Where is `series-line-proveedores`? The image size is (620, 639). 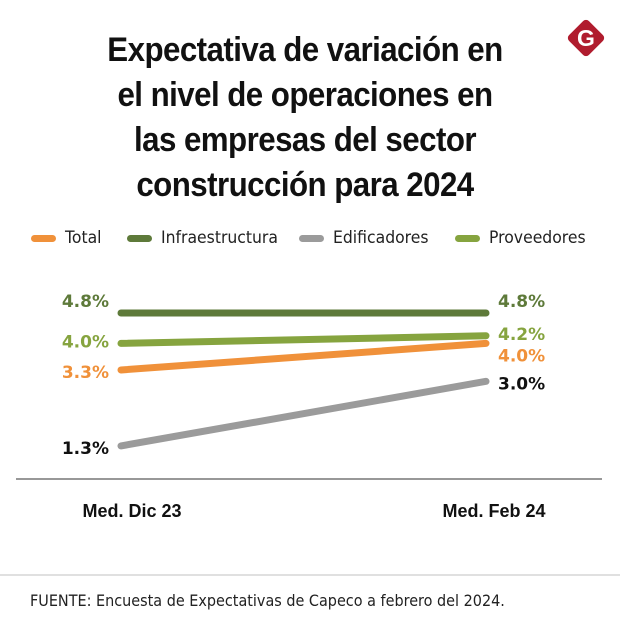
series-line-proveedores is located at coordinates (303, 339).